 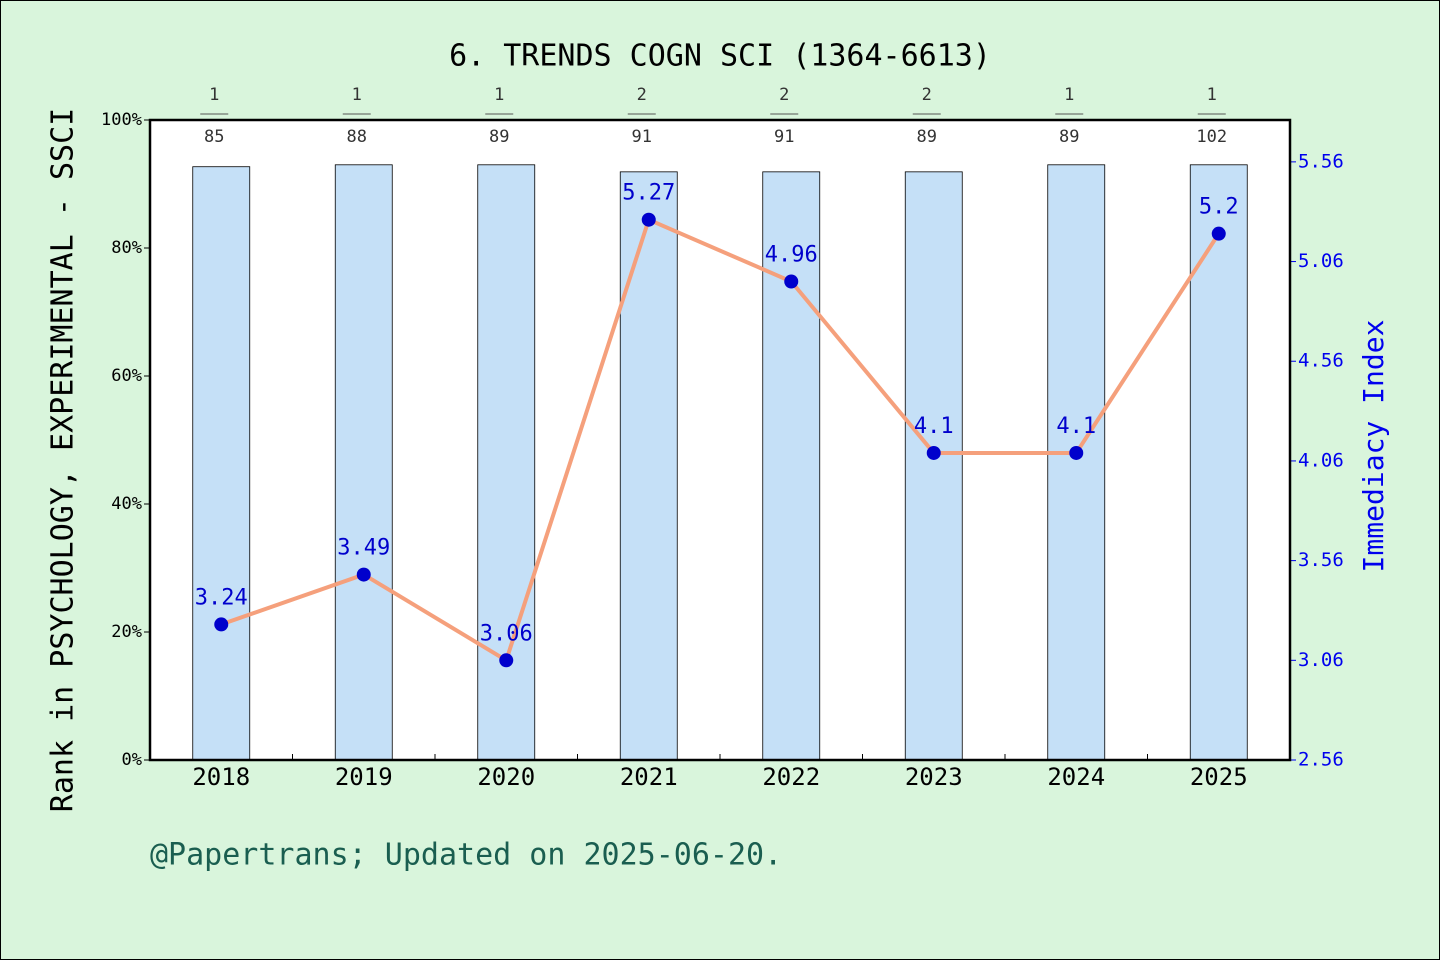 What do you see at coordinates (1321, 560) in the screenshot?
I see `y2-tick-label: 3.56` at bounding box center [1321, 560].